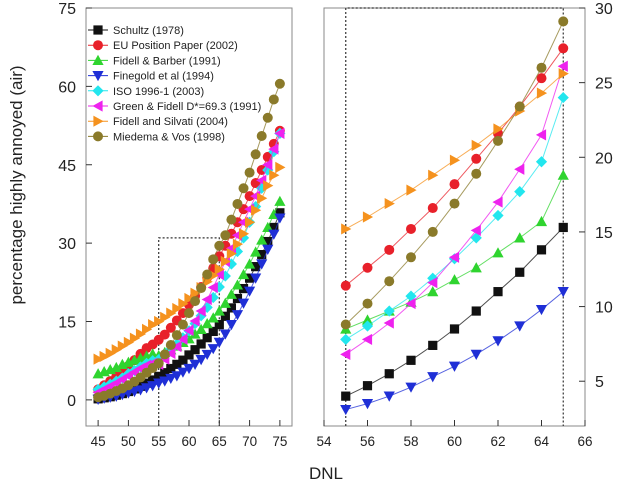 Image resolution: width=620 pixels, height=489 pixels. Describe the element at coordinates (67, 323) in the screenshot. I see `left-y-tick-label: 15` at that location.